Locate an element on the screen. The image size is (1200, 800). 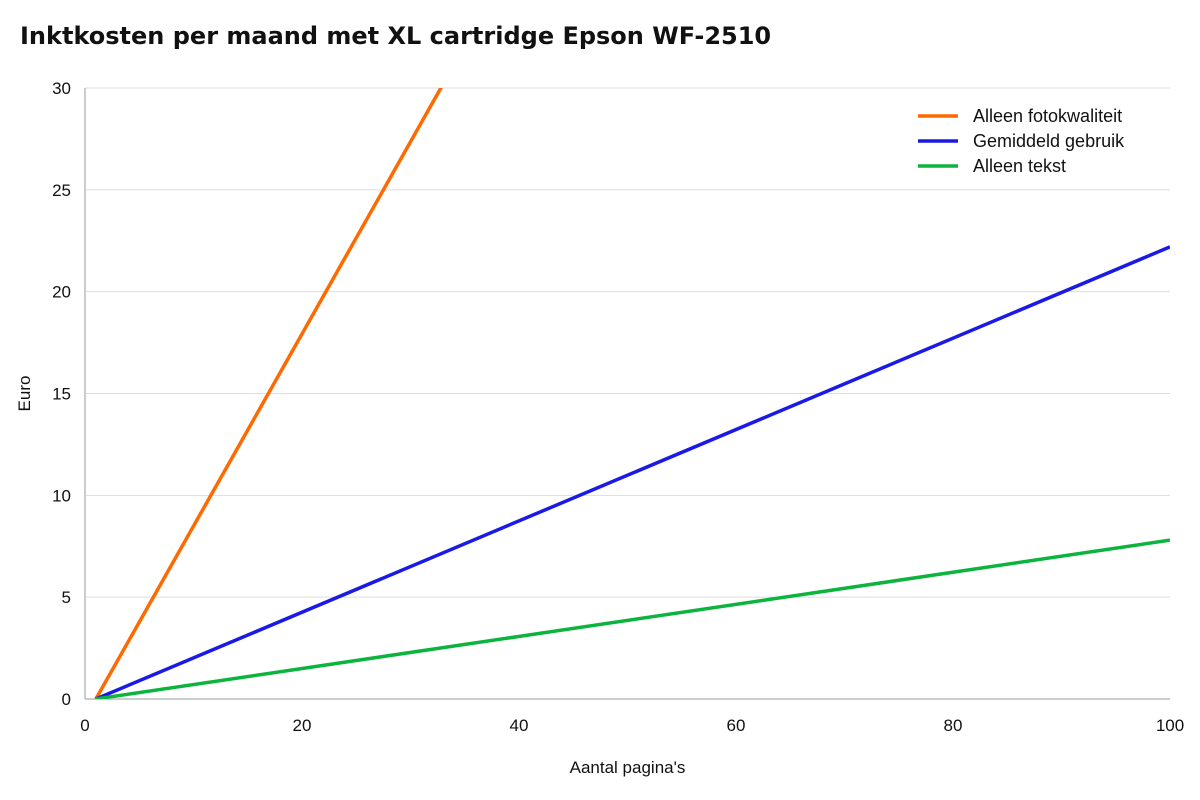
x-tick-label: 0 is located at coordinates (84, 725).